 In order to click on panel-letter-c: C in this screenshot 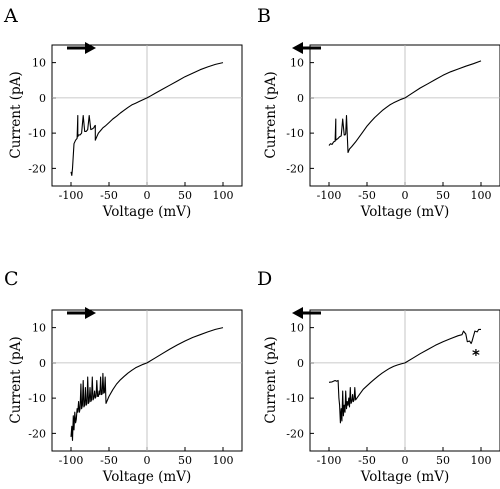, I will do `click(11, 279)`.